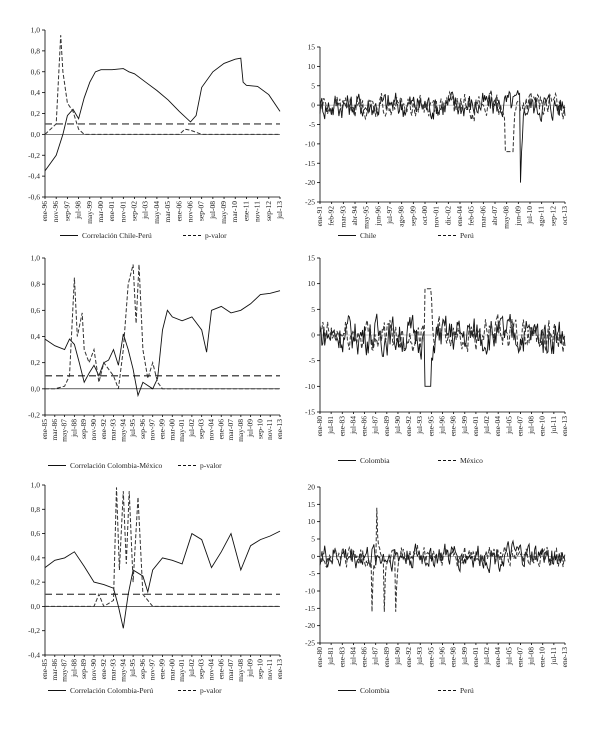  I want to click on x-tick-label: feb-05, so click(471, 216).